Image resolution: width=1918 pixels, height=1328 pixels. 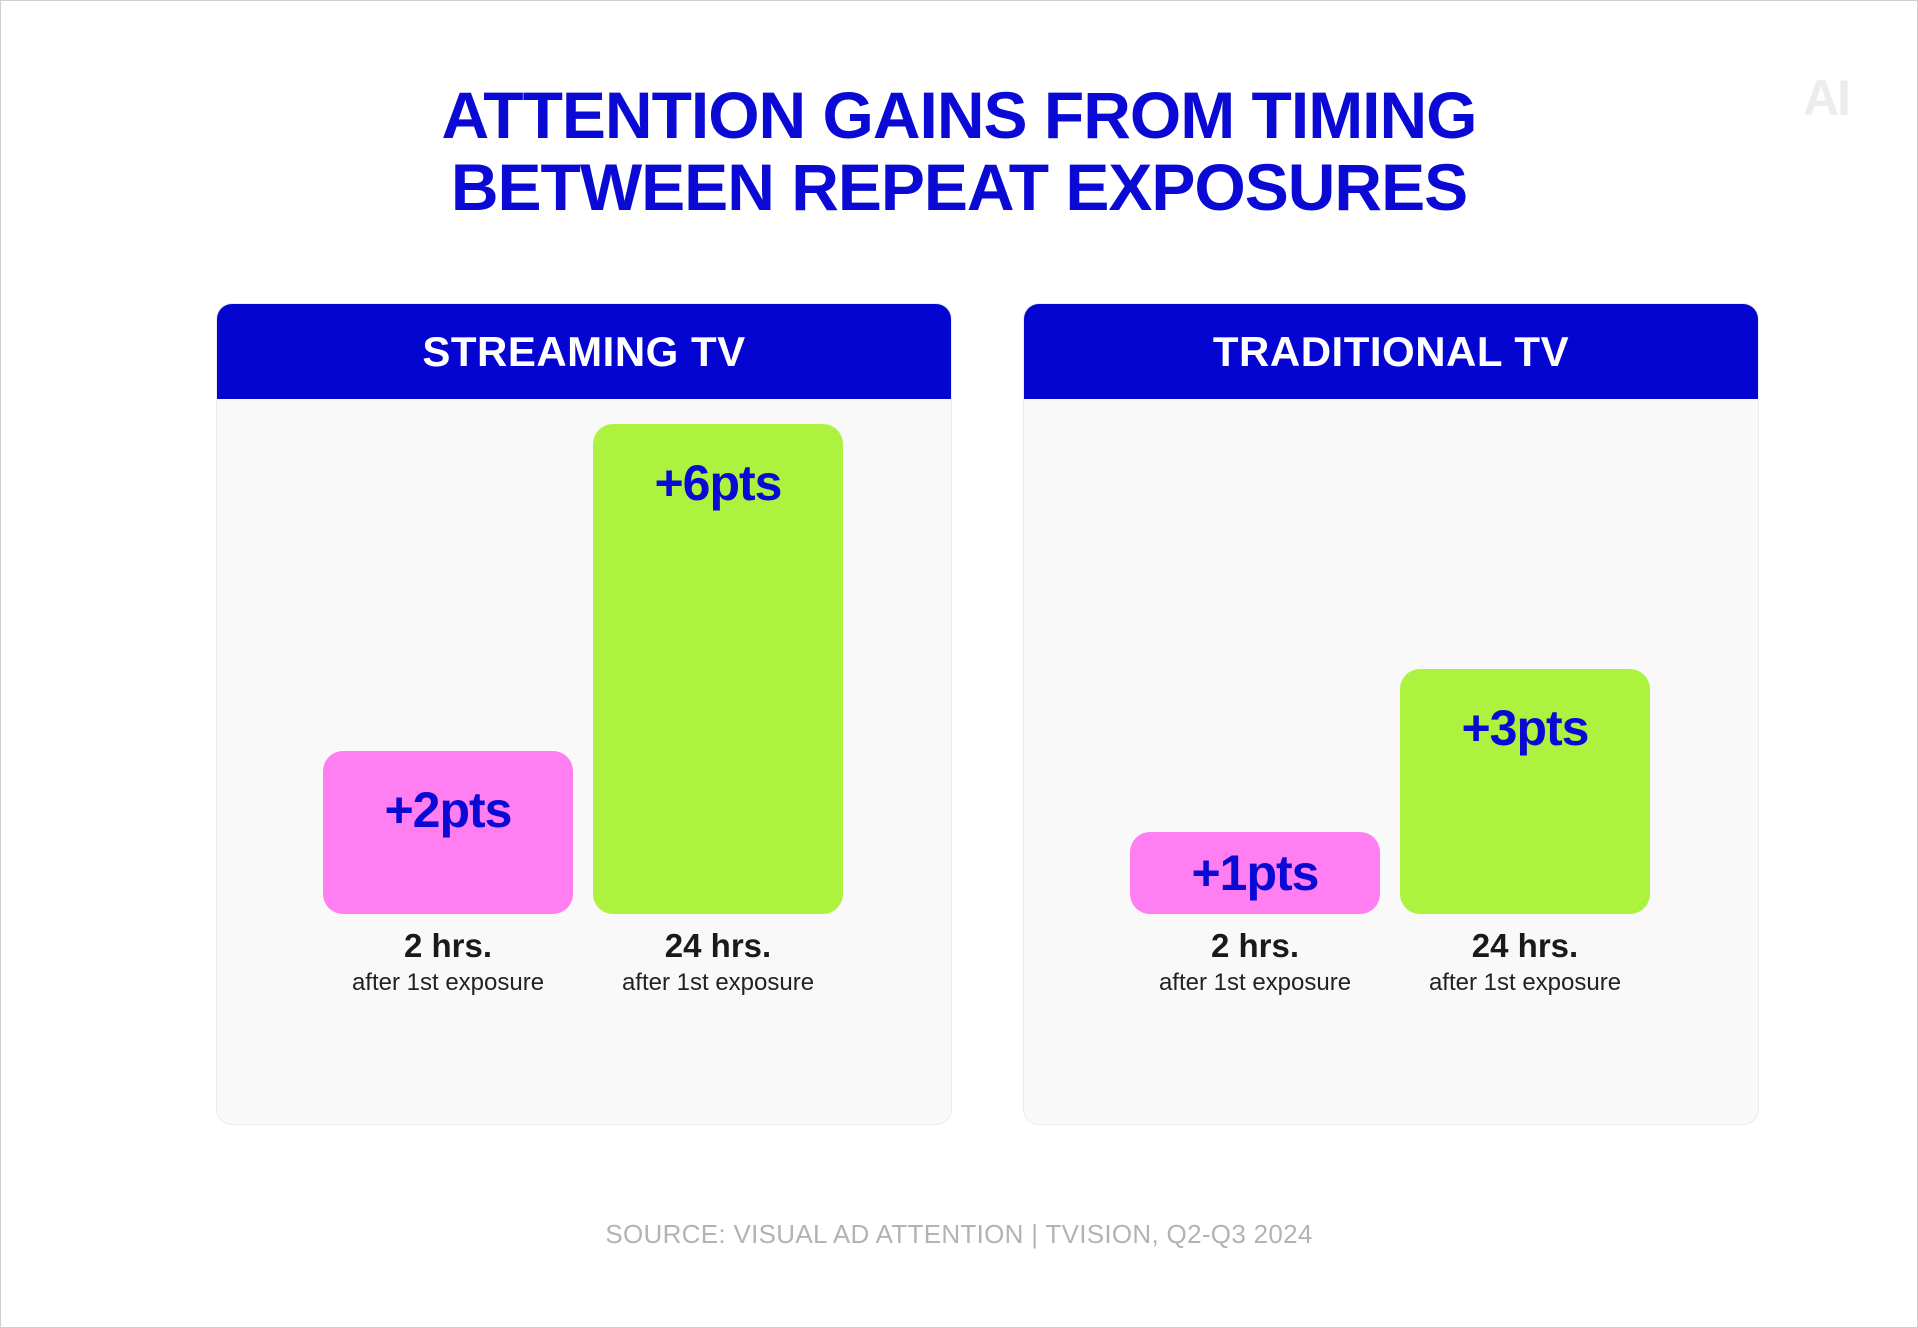 I want to click on bar-1: +3pts, so click(x=1525, y=791).